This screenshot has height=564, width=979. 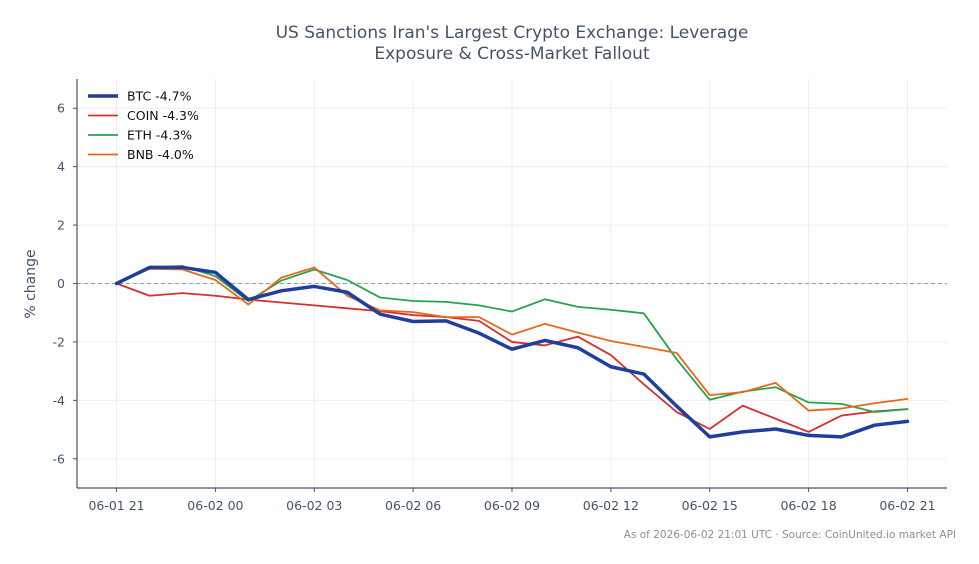 I want to click on x-tick-label: 06-02 15, so click(x=710, y=505).